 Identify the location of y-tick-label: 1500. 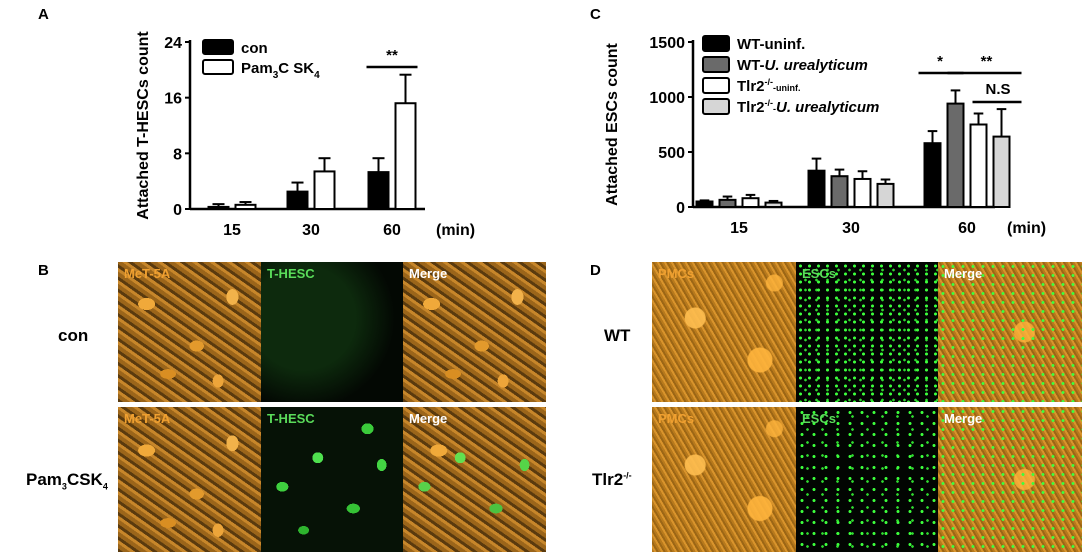
(667, 43).